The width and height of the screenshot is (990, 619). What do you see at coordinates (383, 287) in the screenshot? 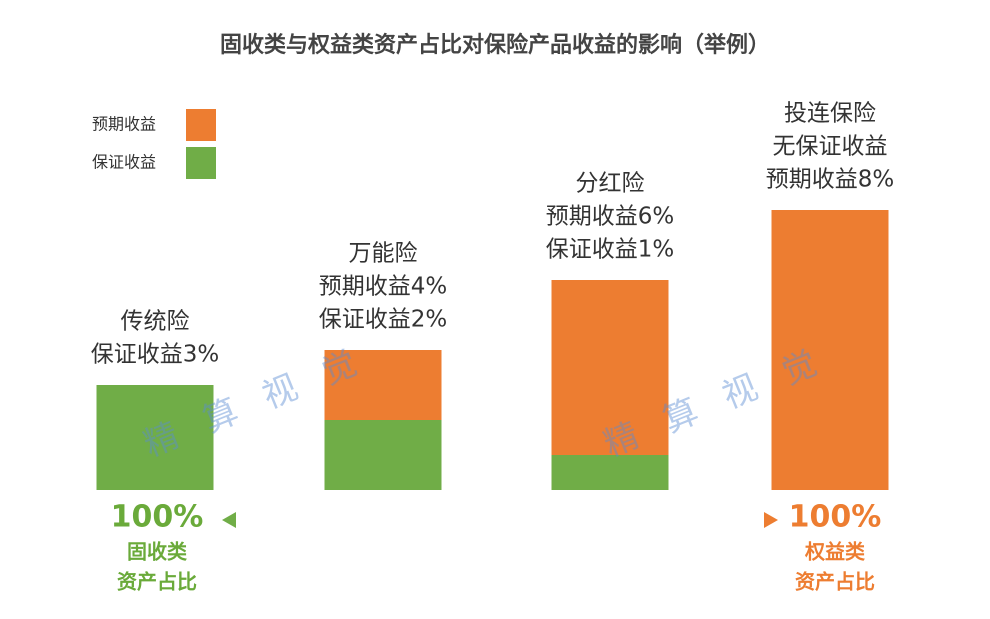
I see `bar-annotation: 预期收益4%` at bounding box center [383, 287].